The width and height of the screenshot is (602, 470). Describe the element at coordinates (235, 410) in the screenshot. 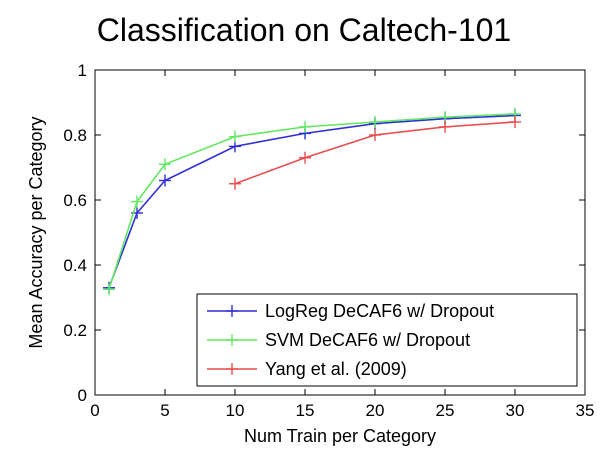

I see `x-tick-label: 10` at that location.